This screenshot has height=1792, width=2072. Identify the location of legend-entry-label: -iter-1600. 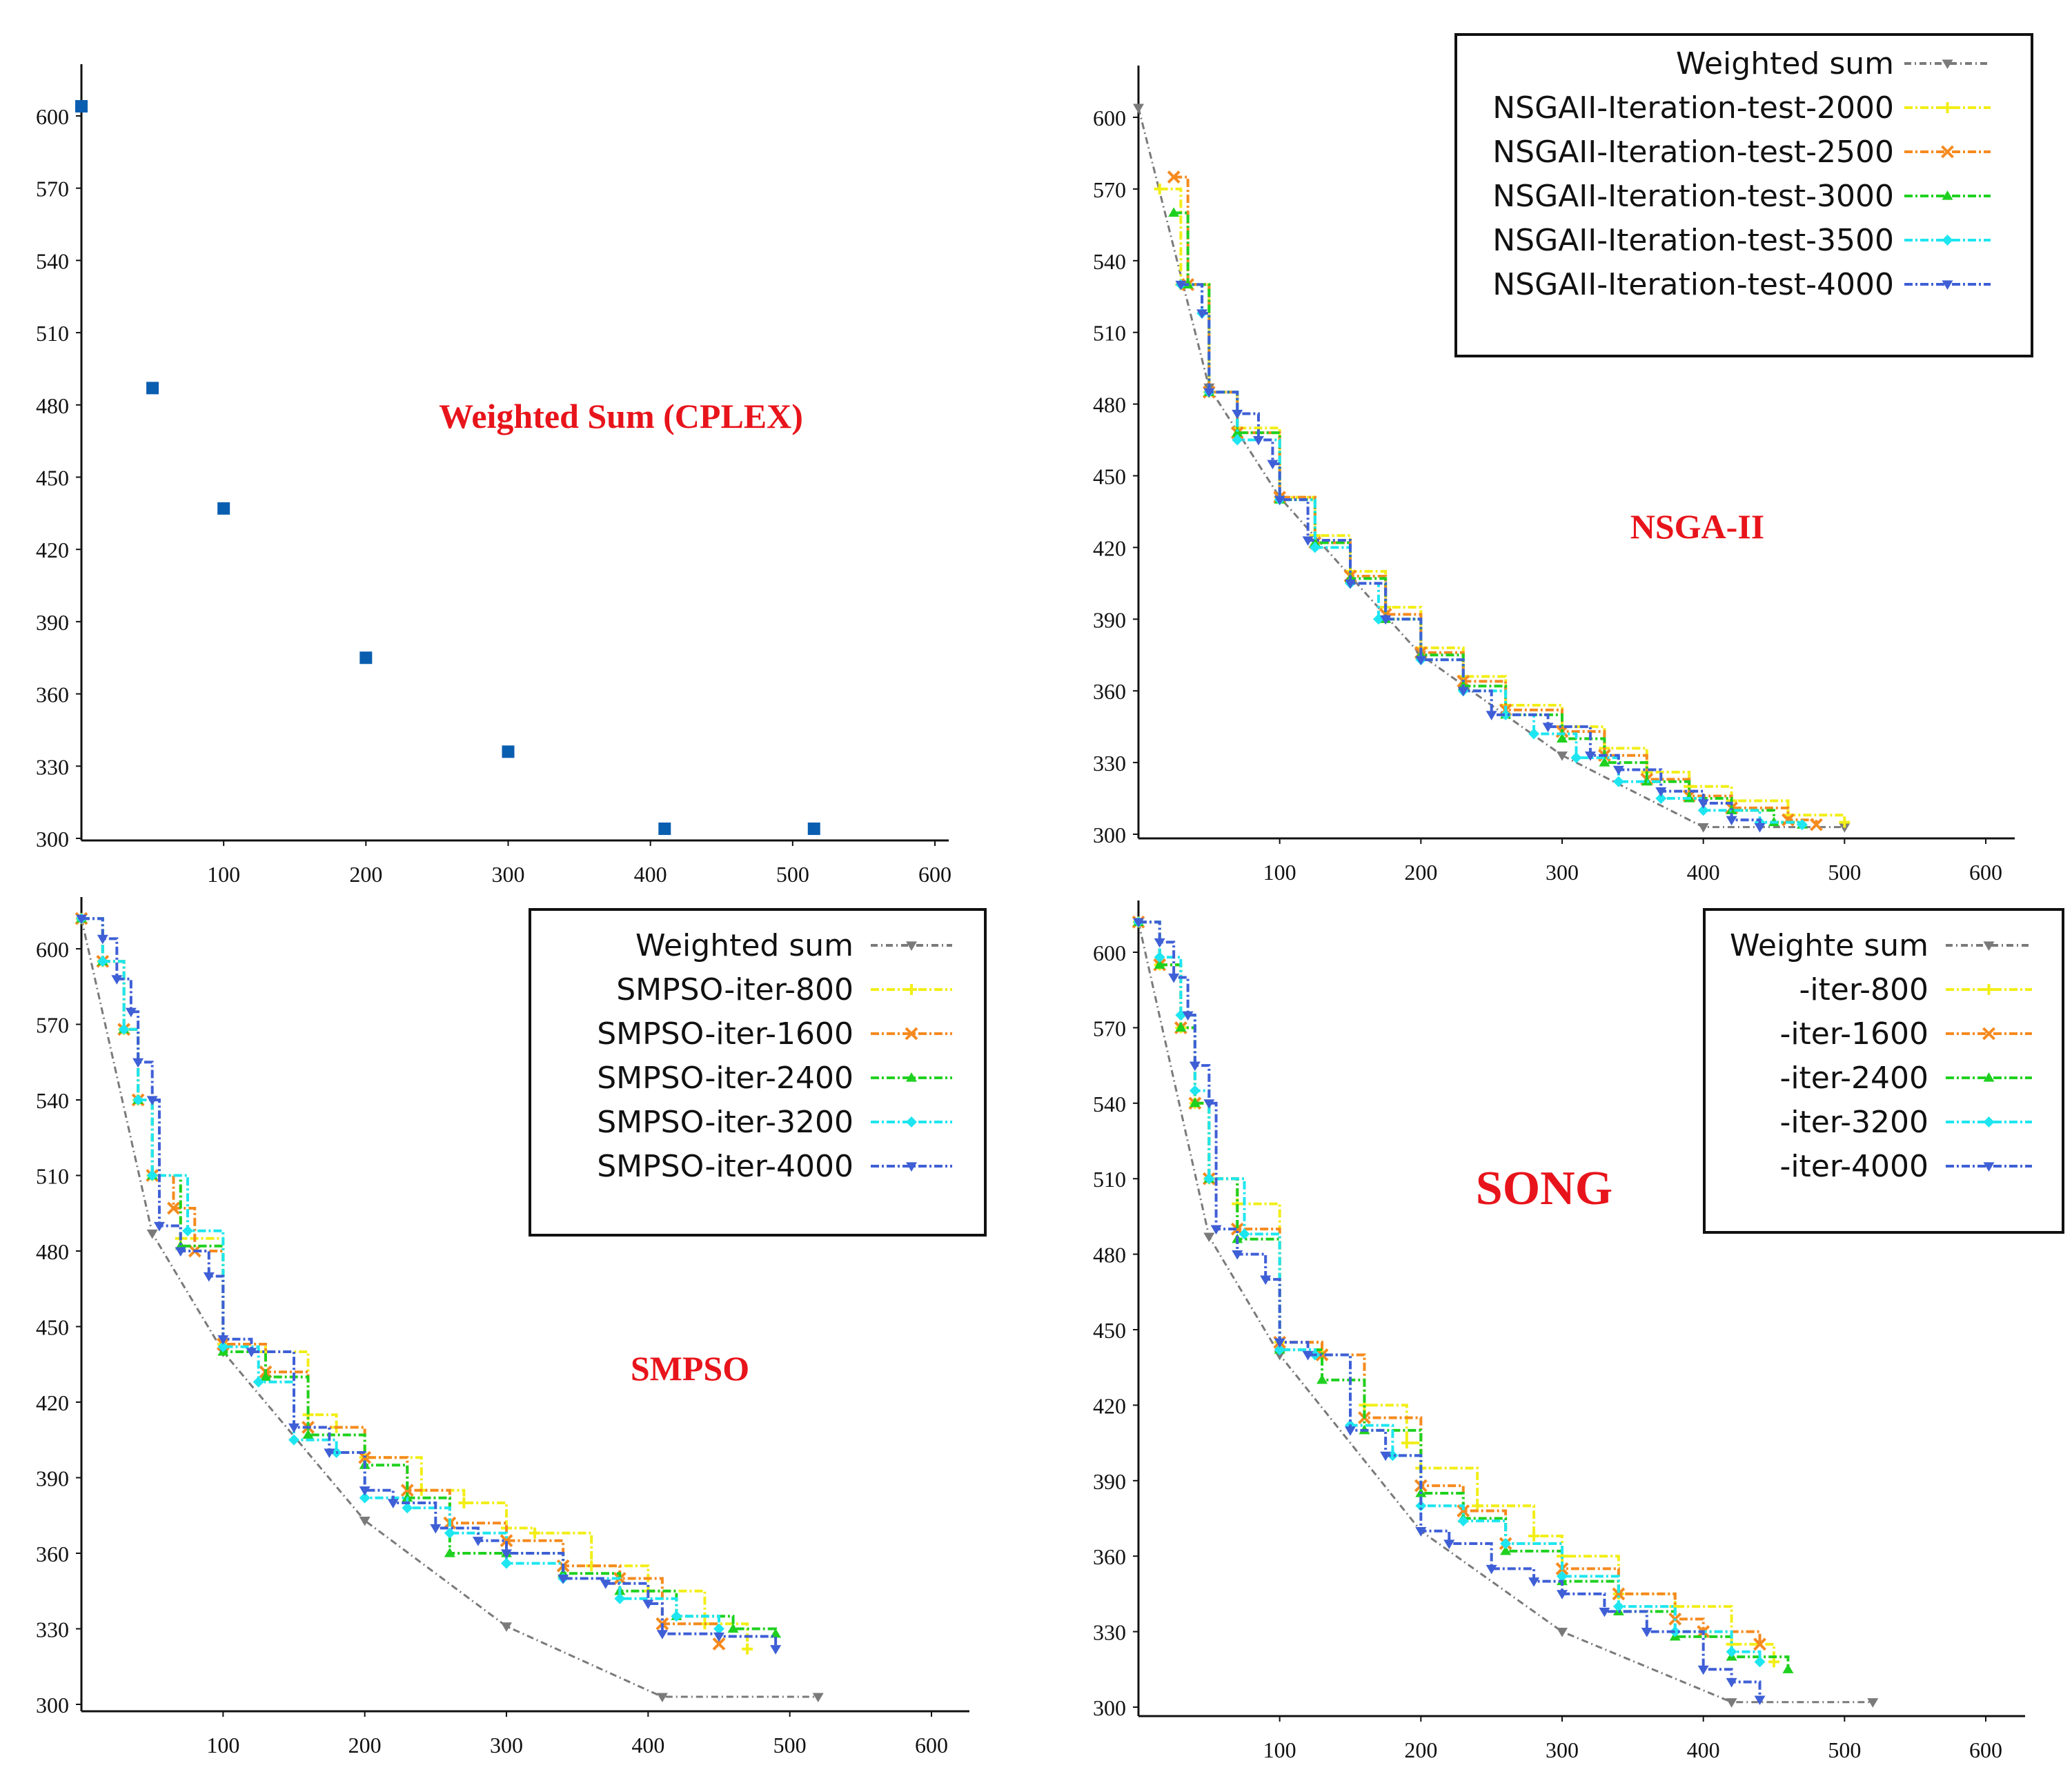
(1853, 1034).